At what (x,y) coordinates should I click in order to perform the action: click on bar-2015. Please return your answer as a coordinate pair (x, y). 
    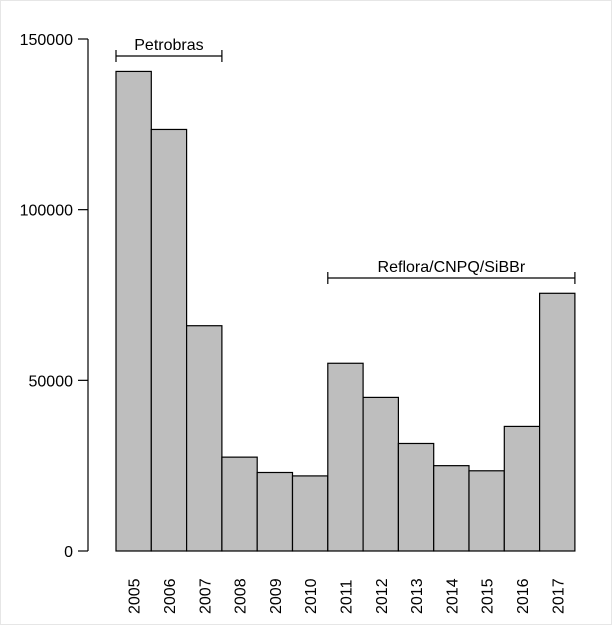
    Looking at the image, I should click on (486, 511).